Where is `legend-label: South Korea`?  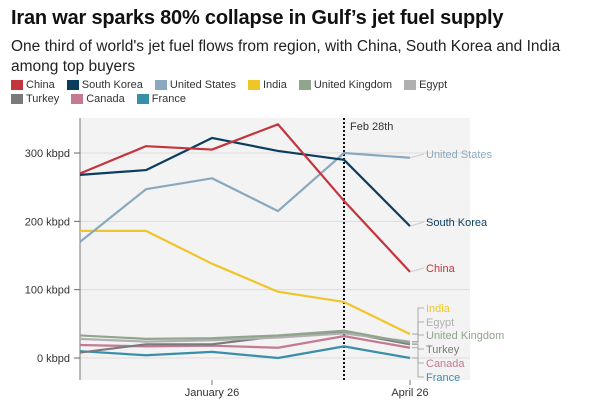
legend-label: South Korea is located at coordinates (112, 84).